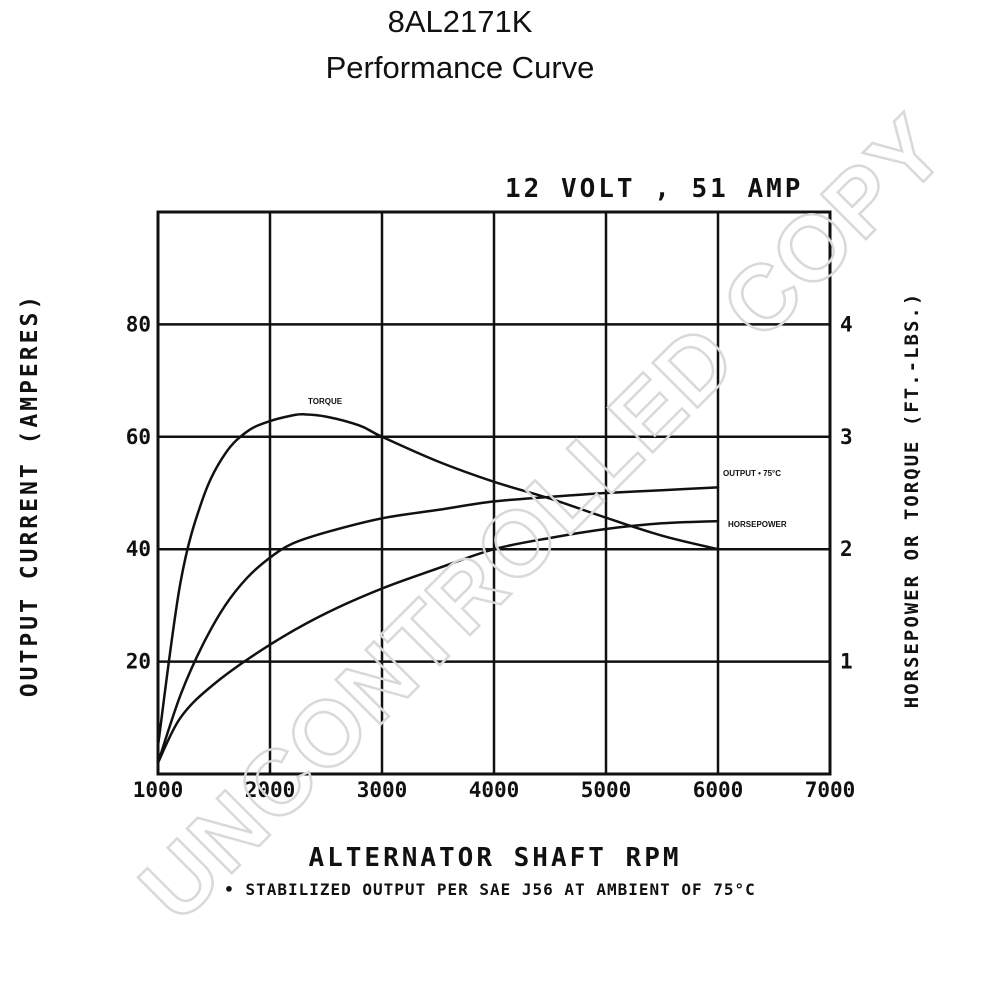 This screenshot has width=985, height=1000. What do you see at coordinates (138, 549) in the screenshot?
I see `left-tick-label: 40` at bounding box center [138, 549].